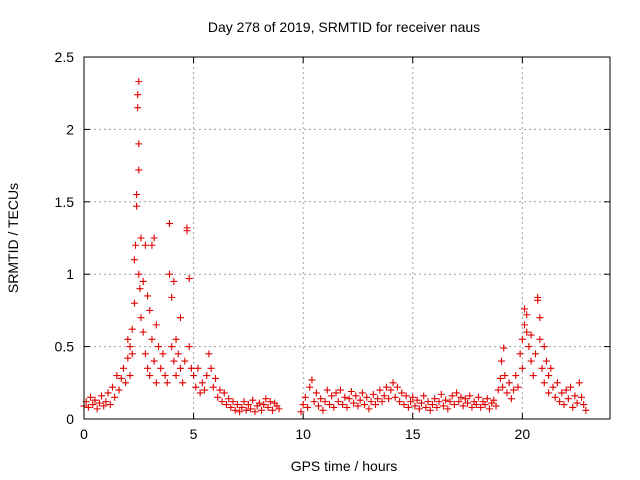  Describe the element at coordinates (523, 434) in the screenshot. I see `x-tick-label: 20` at that location.